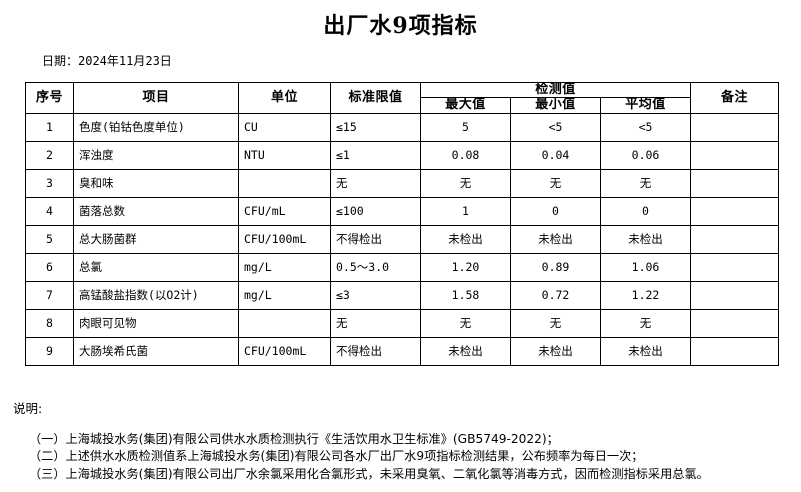 The width and height of the screenshot is (801, 492). Describe the element at coordinates (465, 155) in the screenshot. I see `cell-max: 0.08` at that location.